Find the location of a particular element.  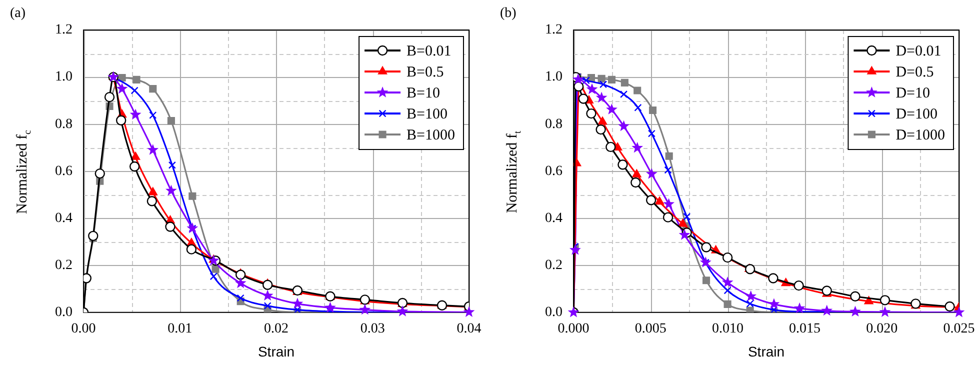

legend-label: D=1000 is located at coordinates (921, 135).